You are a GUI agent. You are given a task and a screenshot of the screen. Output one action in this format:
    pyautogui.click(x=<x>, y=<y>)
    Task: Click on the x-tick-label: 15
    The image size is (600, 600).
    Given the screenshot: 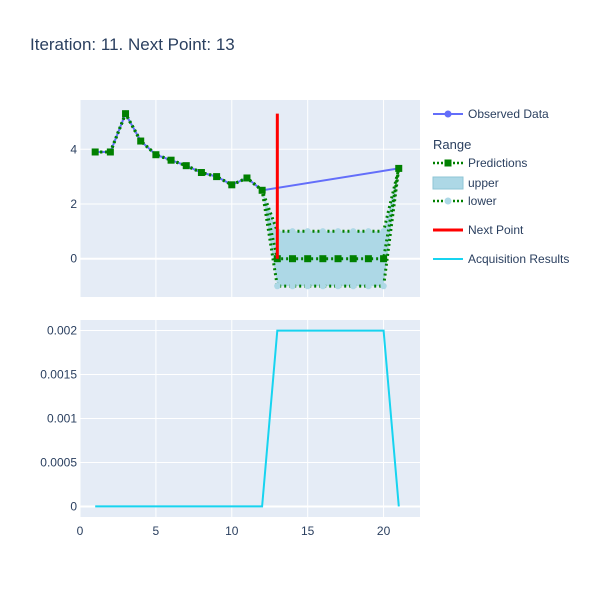 What is the action you would take?
    pyautogui.click(x=308, y=531)
    